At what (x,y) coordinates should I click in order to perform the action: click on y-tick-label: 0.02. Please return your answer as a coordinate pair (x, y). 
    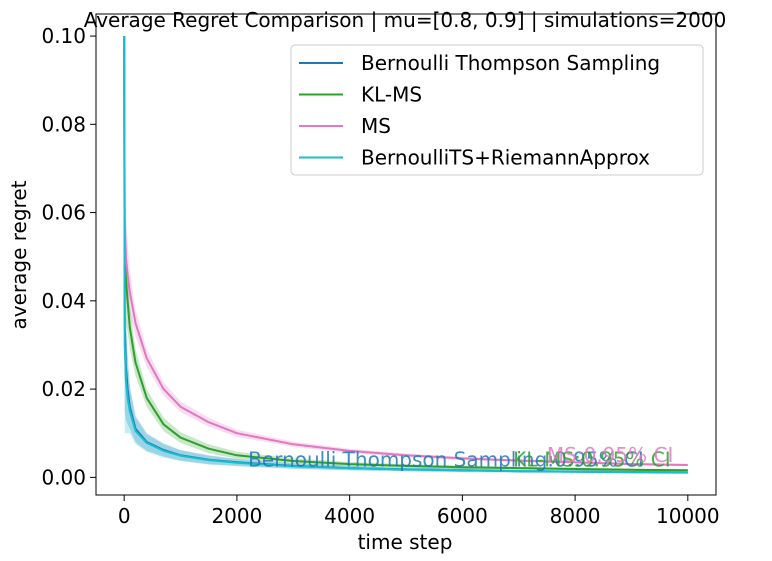
    Looking at the image, I should click on (63, 389).